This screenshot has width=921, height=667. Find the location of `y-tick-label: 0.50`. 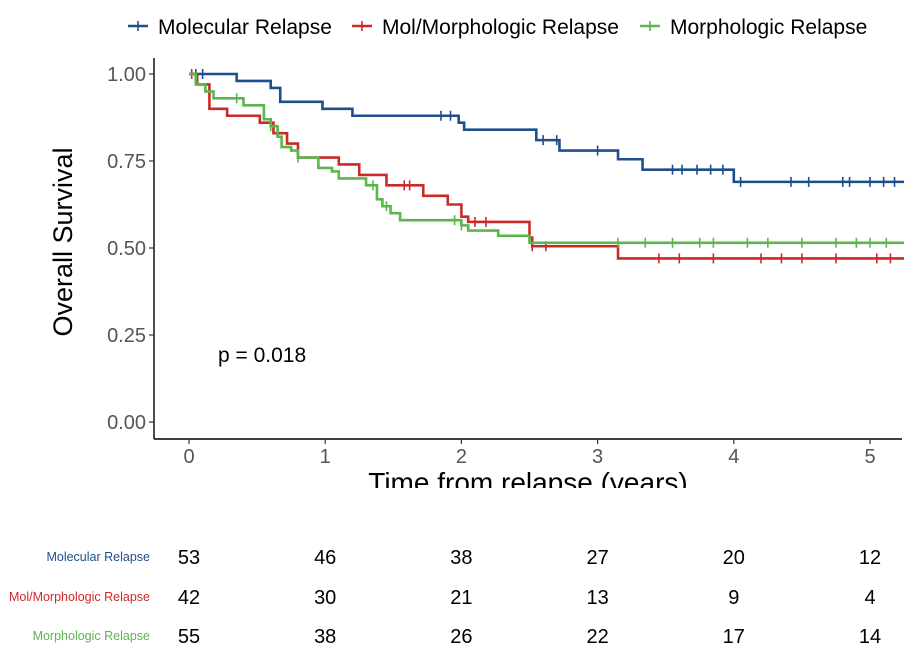

y-tick-label: 0.50 is located at coordinates (126, 249).